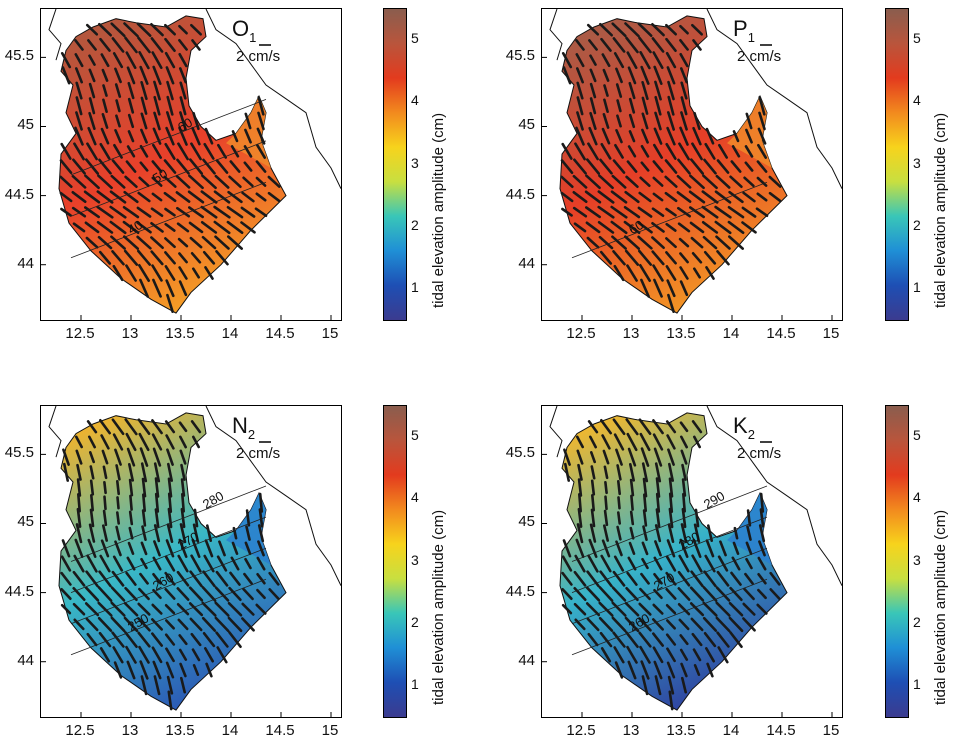 This screenshot has height=739, width=964. I want to click on y-tick-label: 45.5, so click(19, 56).